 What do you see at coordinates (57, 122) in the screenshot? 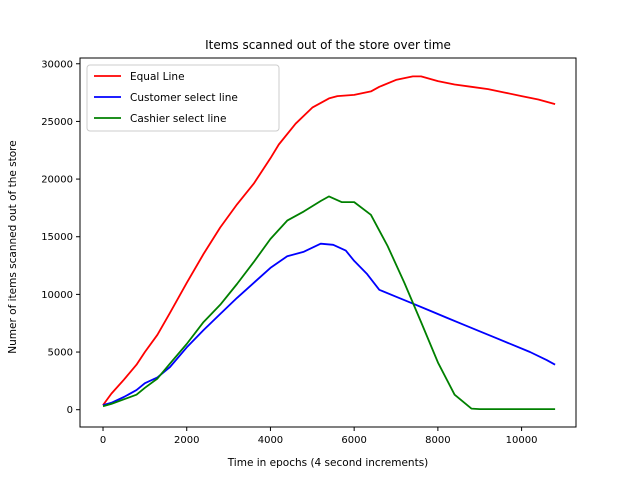
I see `y-tick-label: 25000` at bounding box center [57, 122].